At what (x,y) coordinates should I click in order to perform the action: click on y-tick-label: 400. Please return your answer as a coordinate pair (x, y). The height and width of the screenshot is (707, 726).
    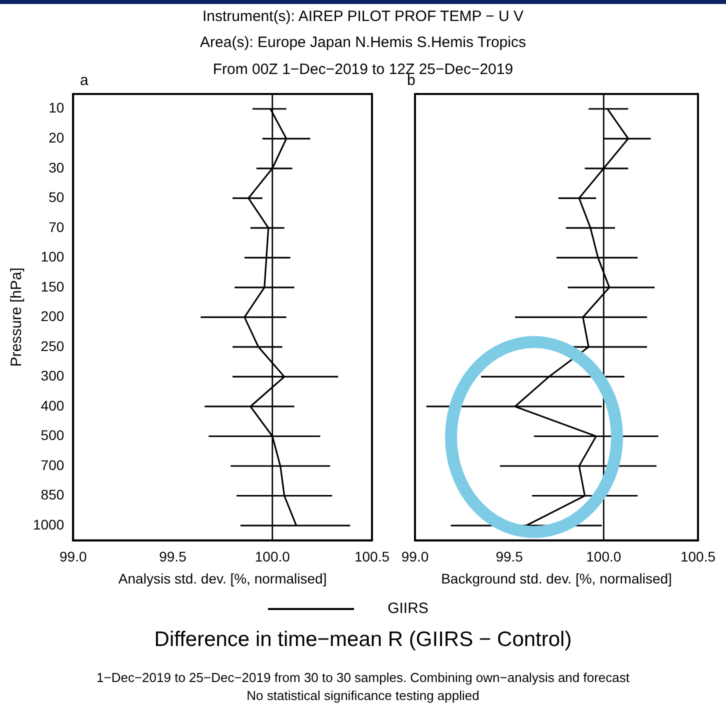
    Looking at the image, I should click on (52, 405).